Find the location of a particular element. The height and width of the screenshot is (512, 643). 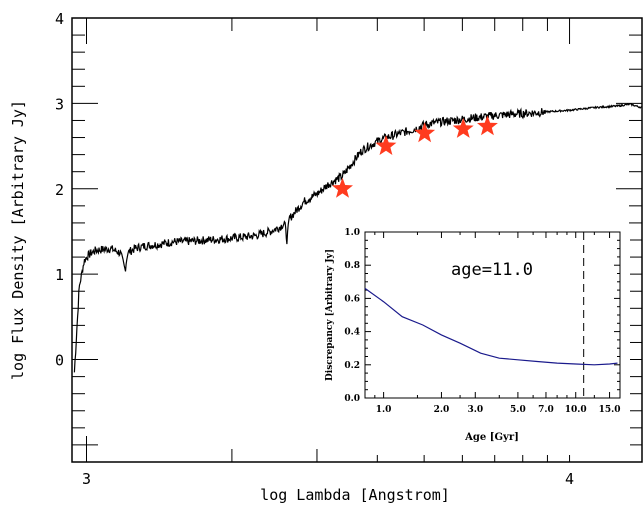

photometry-markers is located at coordinates (415, 156).